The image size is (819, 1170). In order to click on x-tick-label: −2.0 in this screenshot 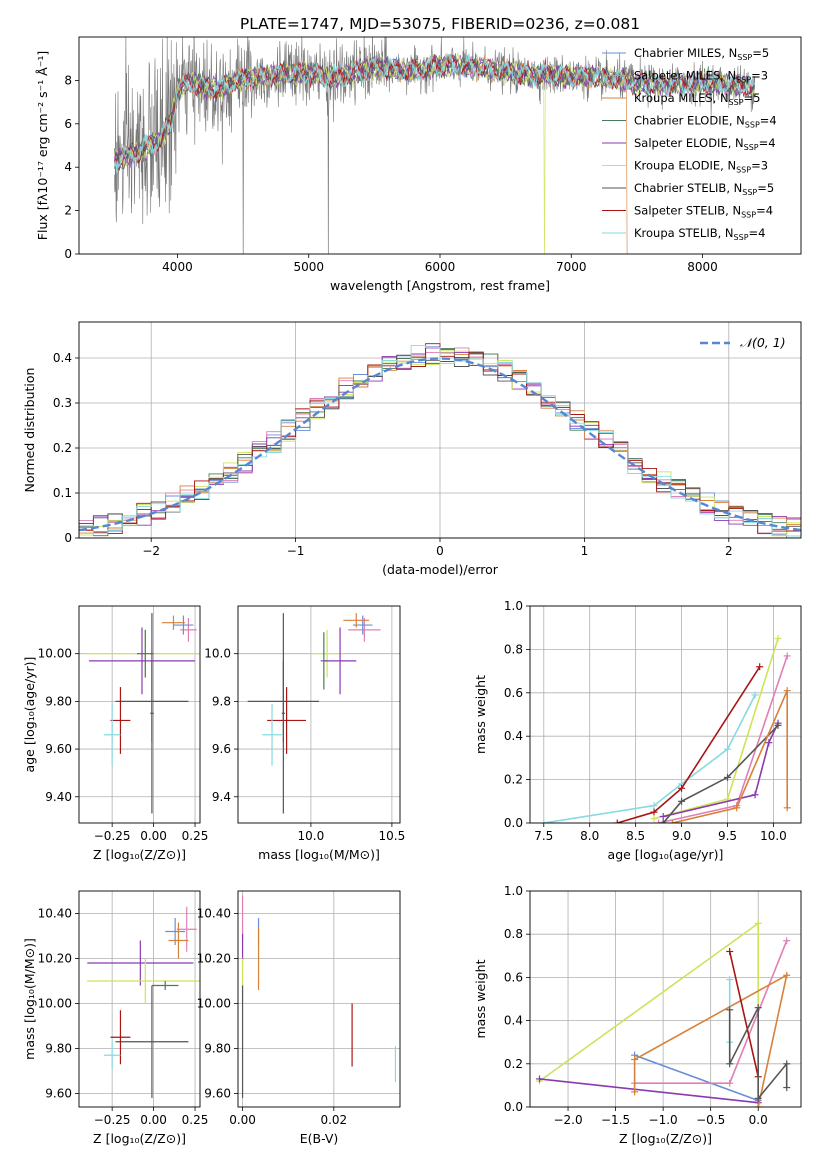, I will do `click(567, 1120)`.